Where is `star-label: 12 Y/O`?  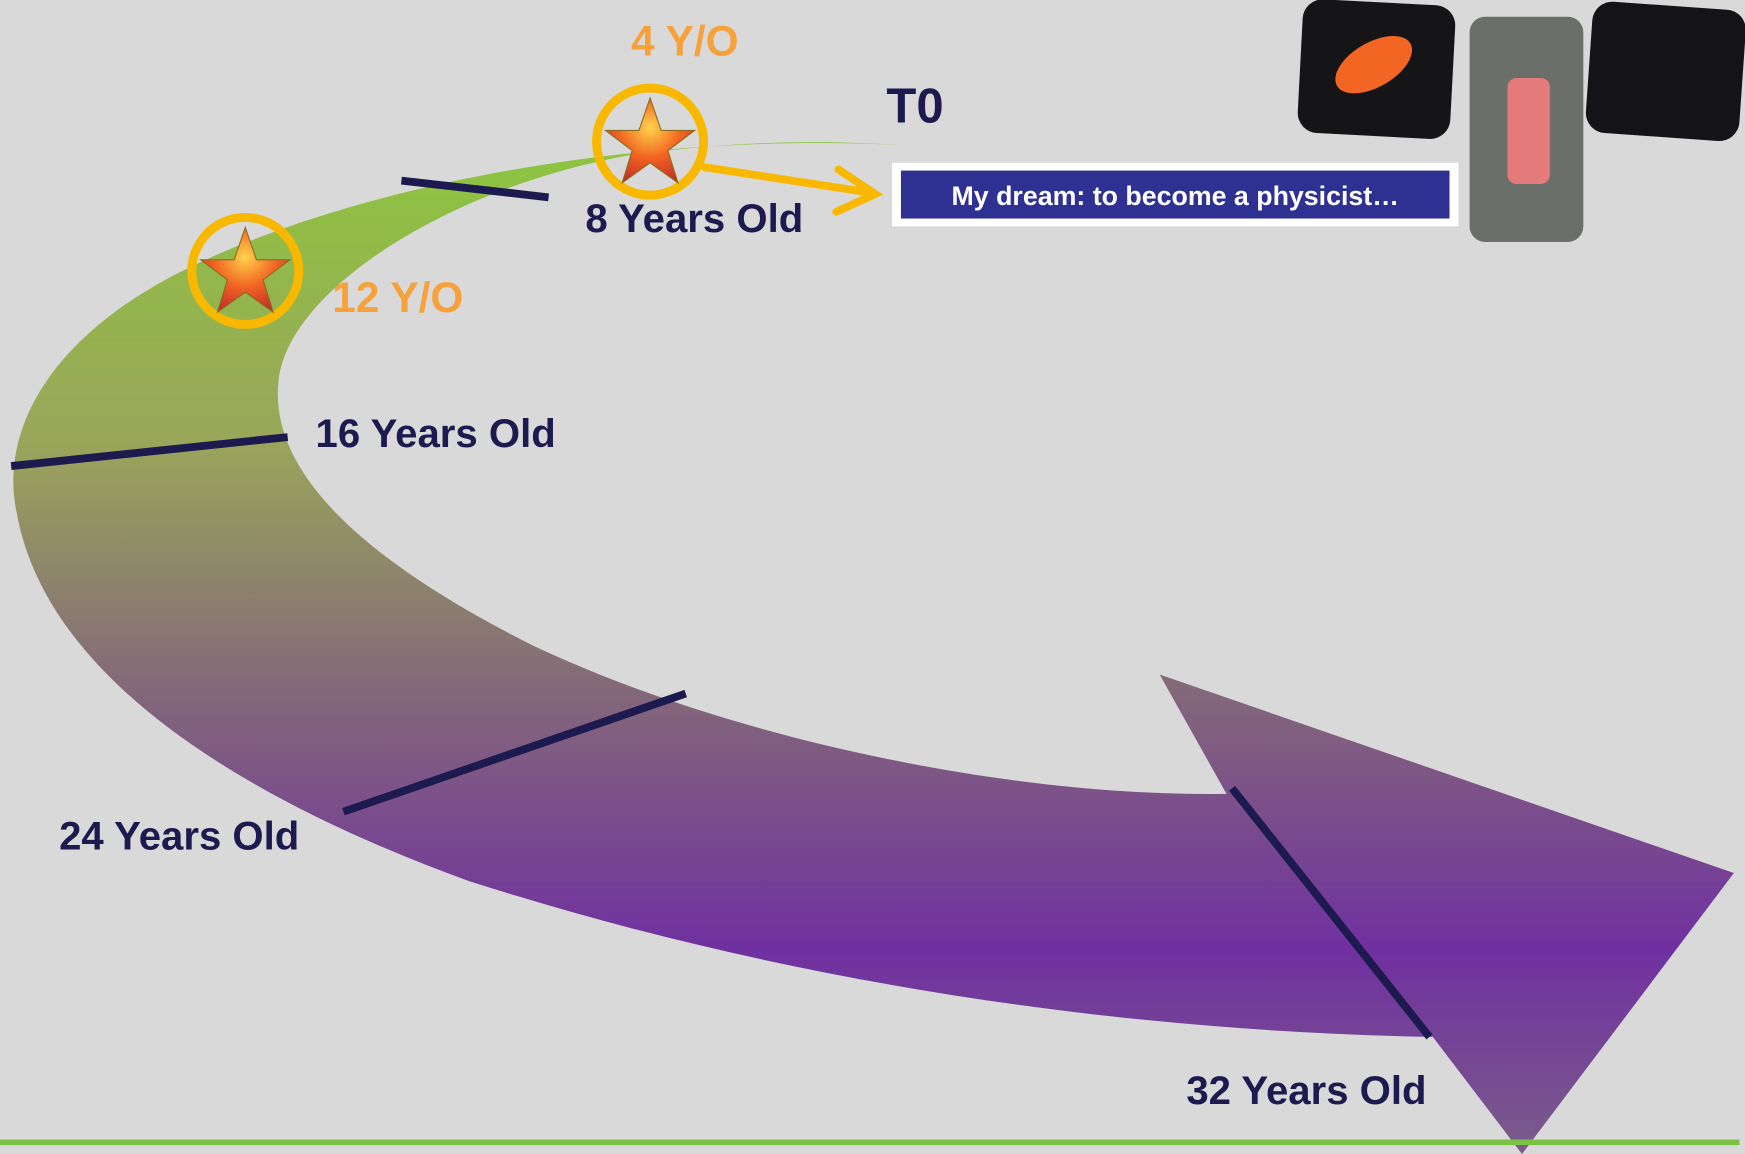 star-label: 12 Y/O is located at coordinates (397, 297).